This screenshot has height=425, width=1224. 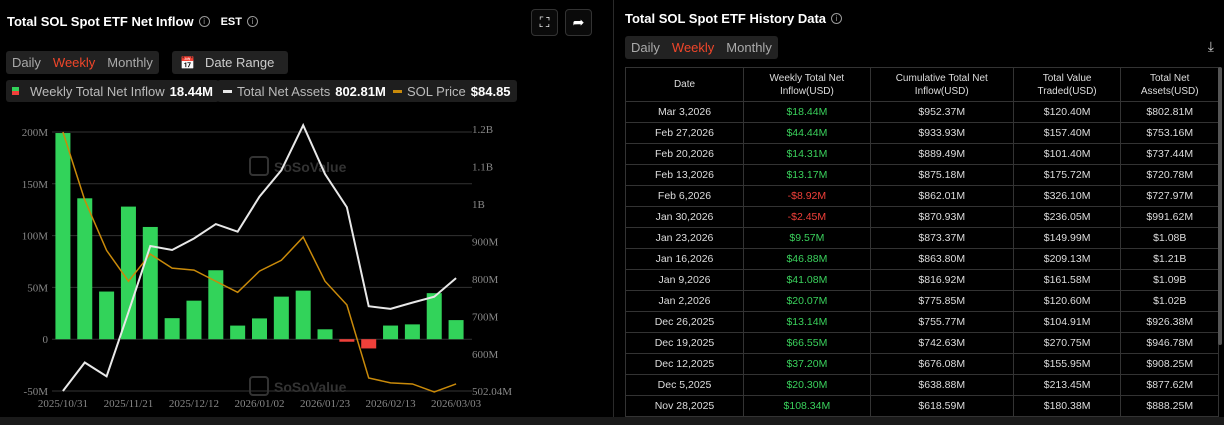 I want to click on fullscreen-button: ⛶, so click(x=544, y=22).